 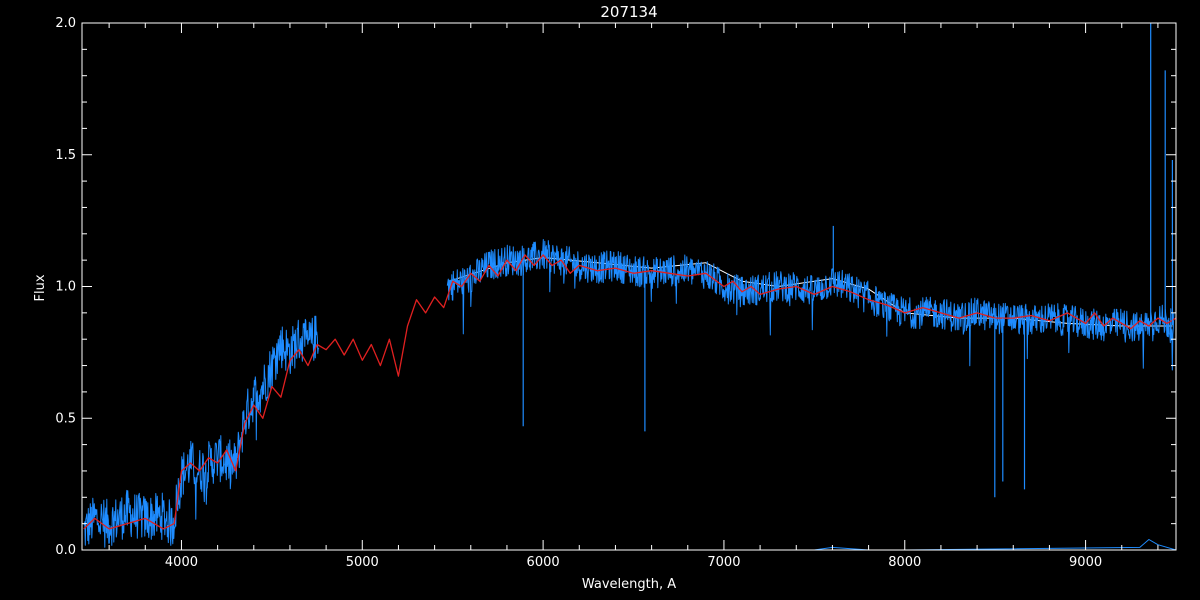 I want to click on y-tick-label: 2.0, so click(x=65, y=23).